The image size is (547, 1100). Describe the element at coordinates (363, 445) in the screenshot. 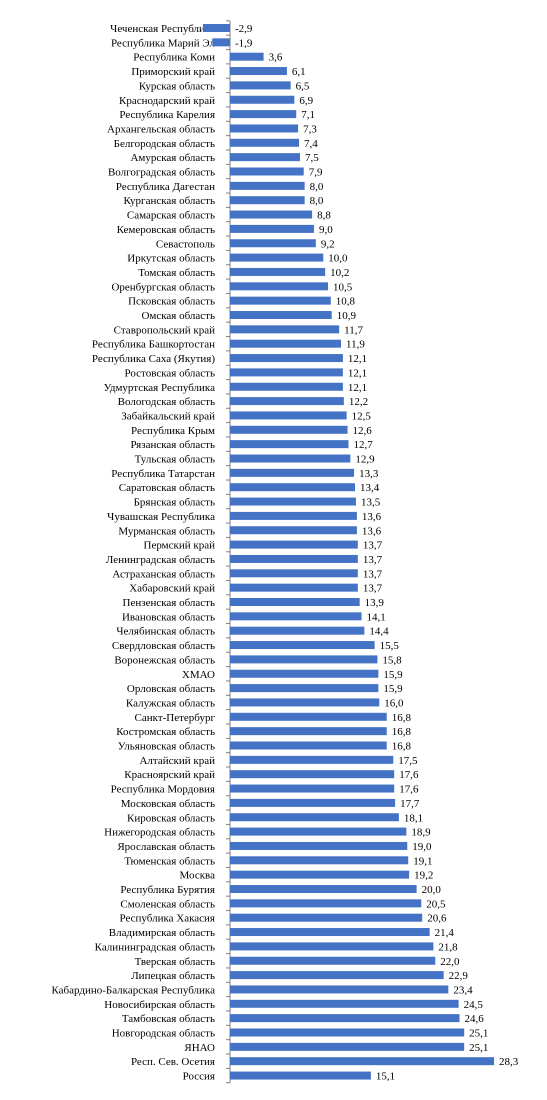

I see `value-label: 12,7` at that location.